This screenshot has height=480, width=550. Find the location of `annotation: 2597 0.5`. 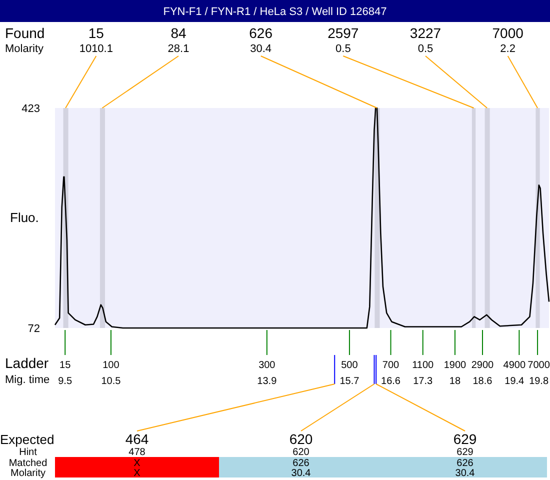

annotation: 2597 0.5 is located at coordinates (343, 40).